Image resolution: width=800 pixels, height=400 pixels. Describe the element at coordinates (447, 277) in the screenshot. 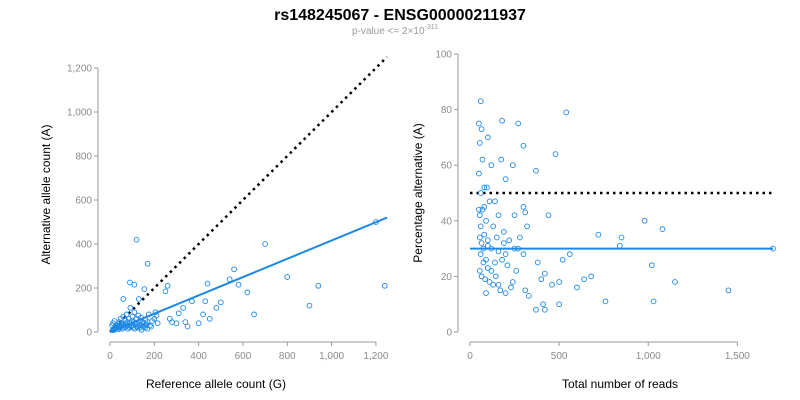

I see `right-y-tick-label: 20` at that location.